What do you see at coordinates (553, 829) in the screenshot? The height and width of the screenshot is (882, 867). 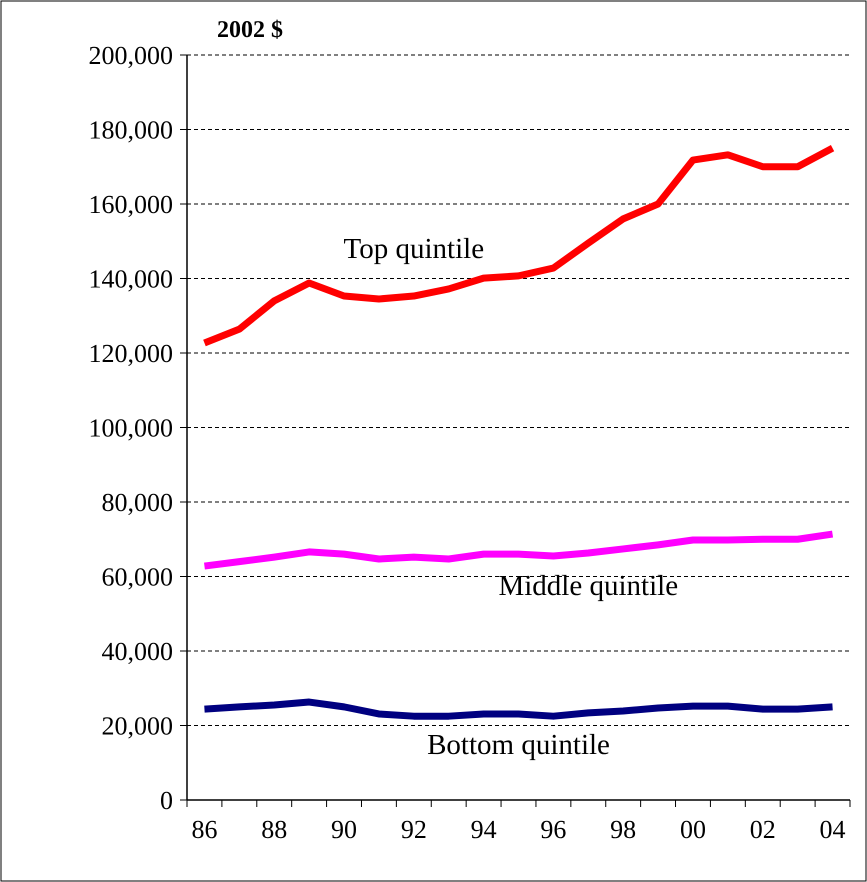 I see `x-tick-label: 96` at bounding box center [553, 829].